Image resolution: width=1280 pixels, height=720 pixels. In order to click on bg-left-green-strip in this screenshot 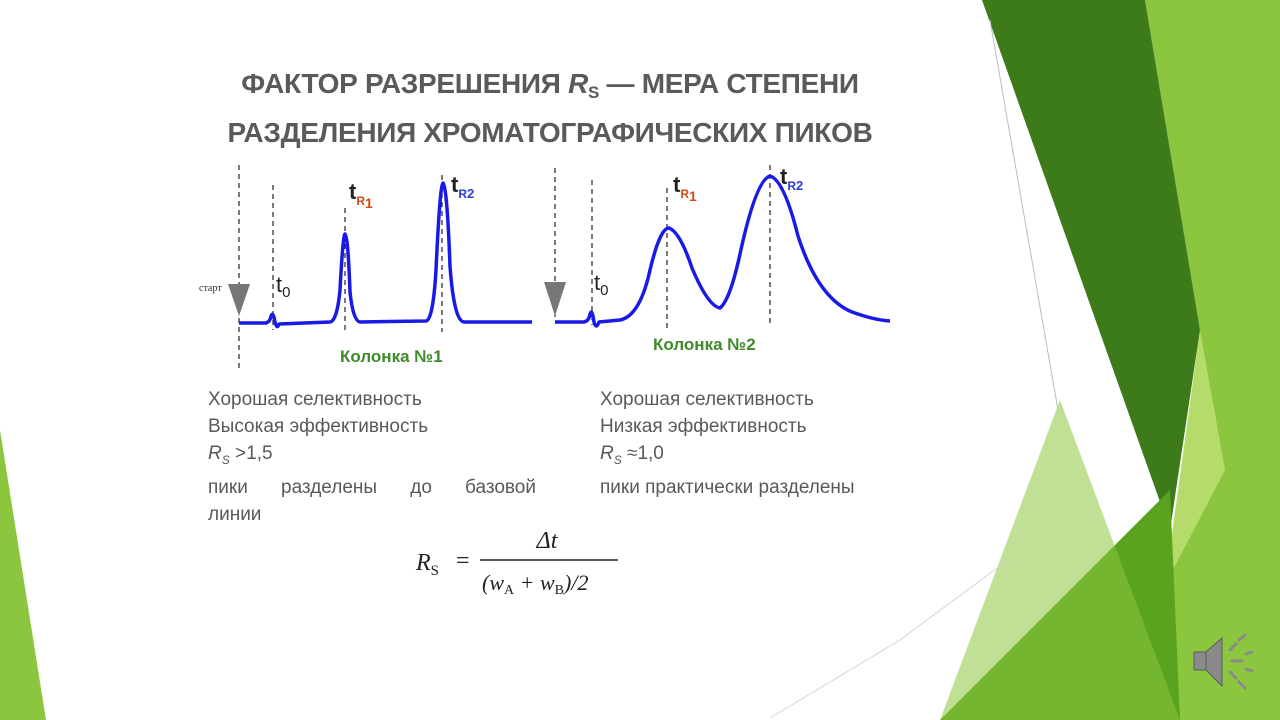, I will do `click(23, 575)`.